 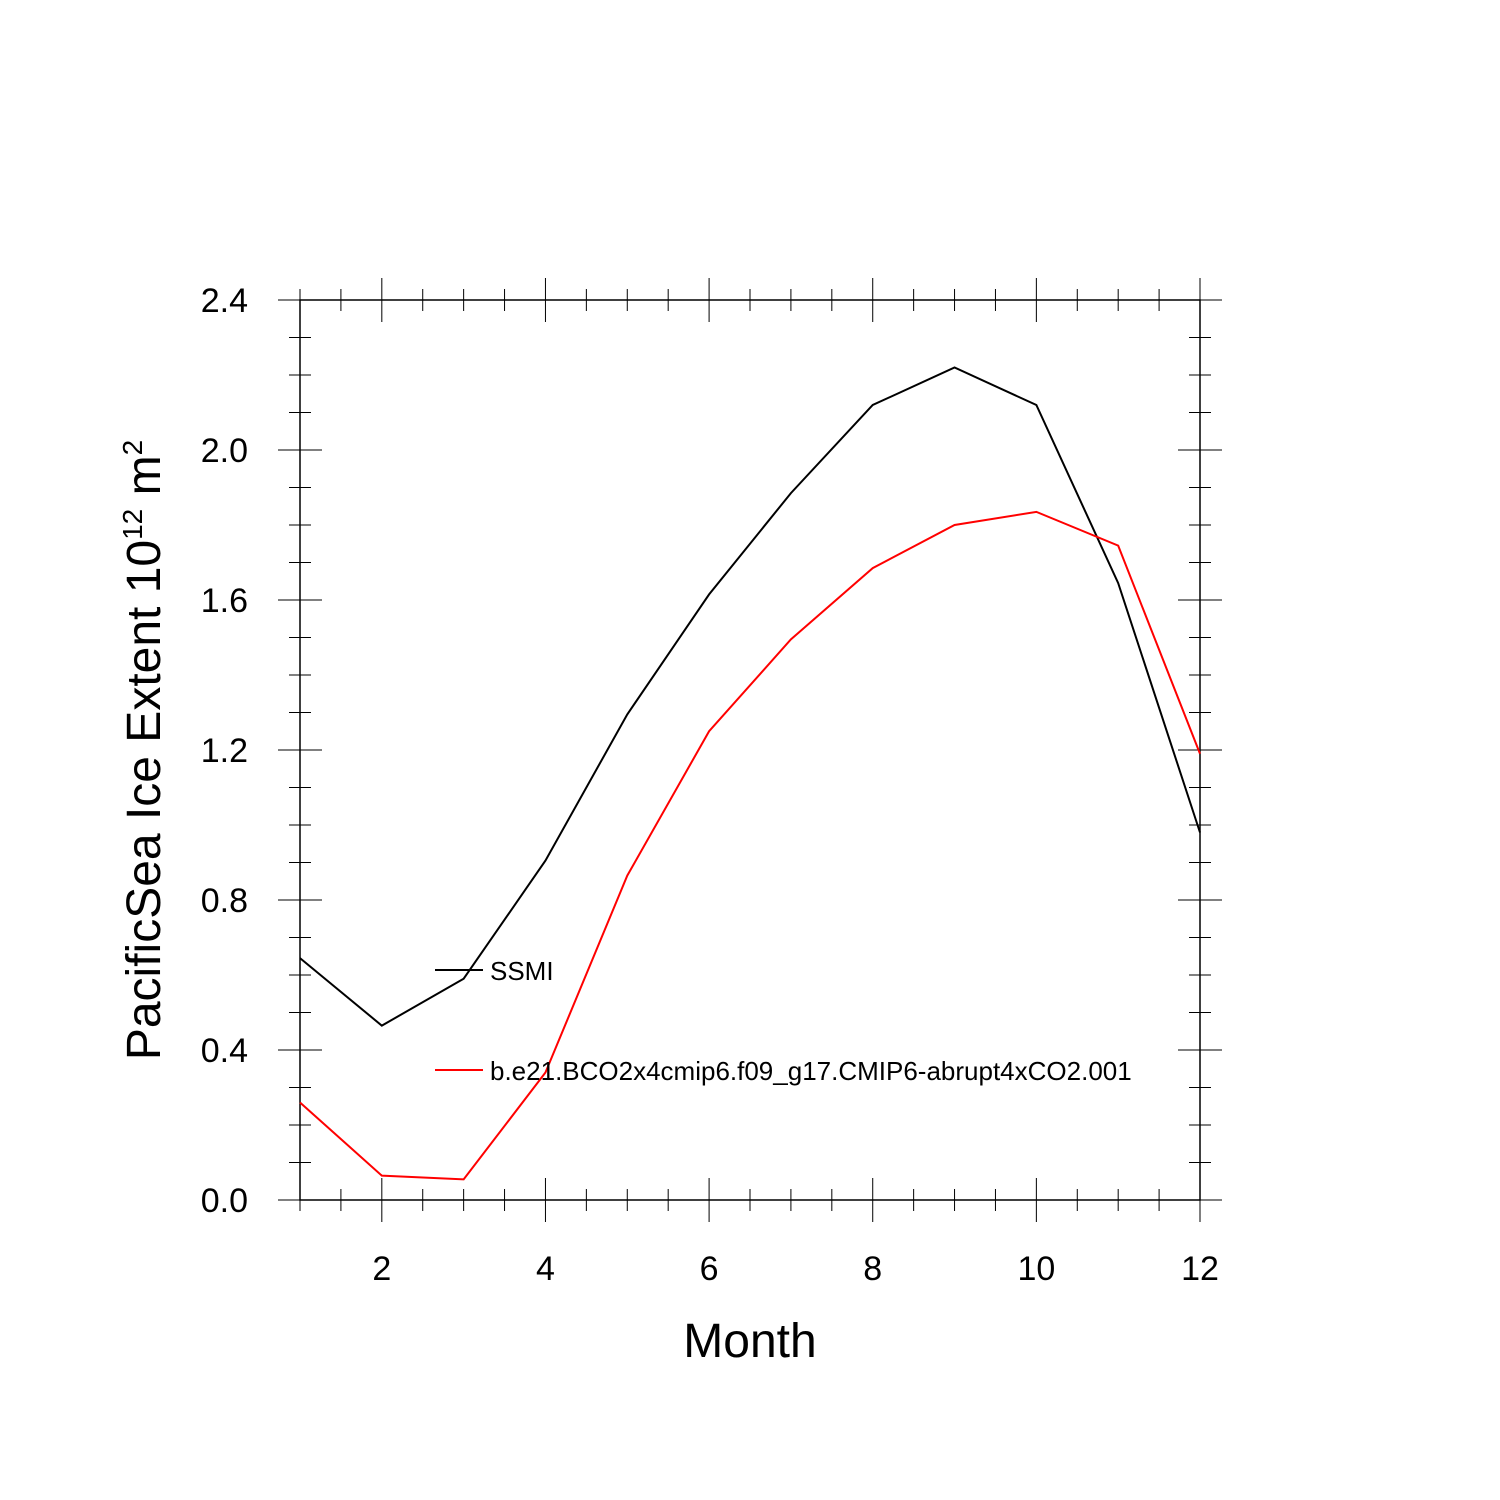 I want to click on y-tick-label: 2.0, so click(x=224, y=451).